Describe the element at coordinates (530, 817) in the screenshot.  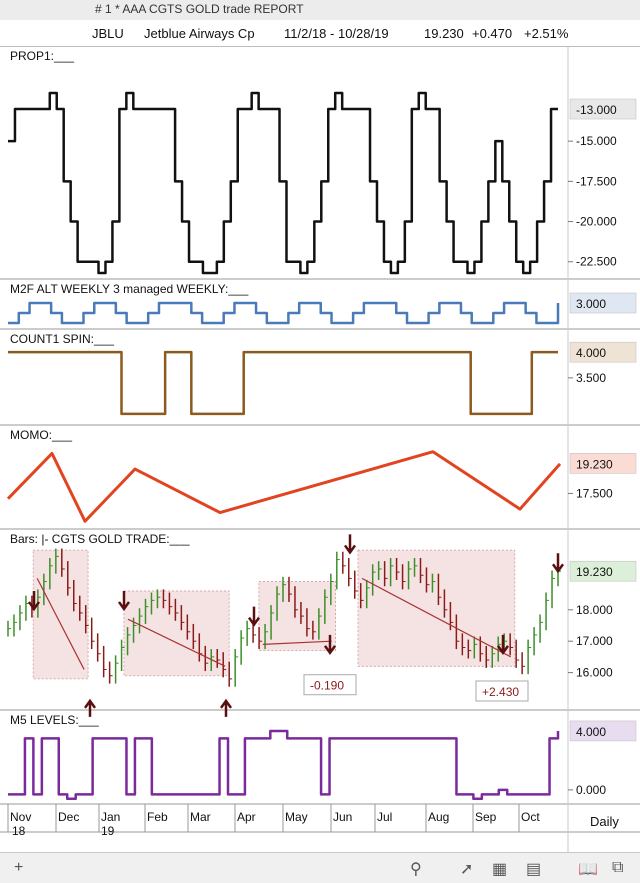
I see `month-label: Oct` at that location.